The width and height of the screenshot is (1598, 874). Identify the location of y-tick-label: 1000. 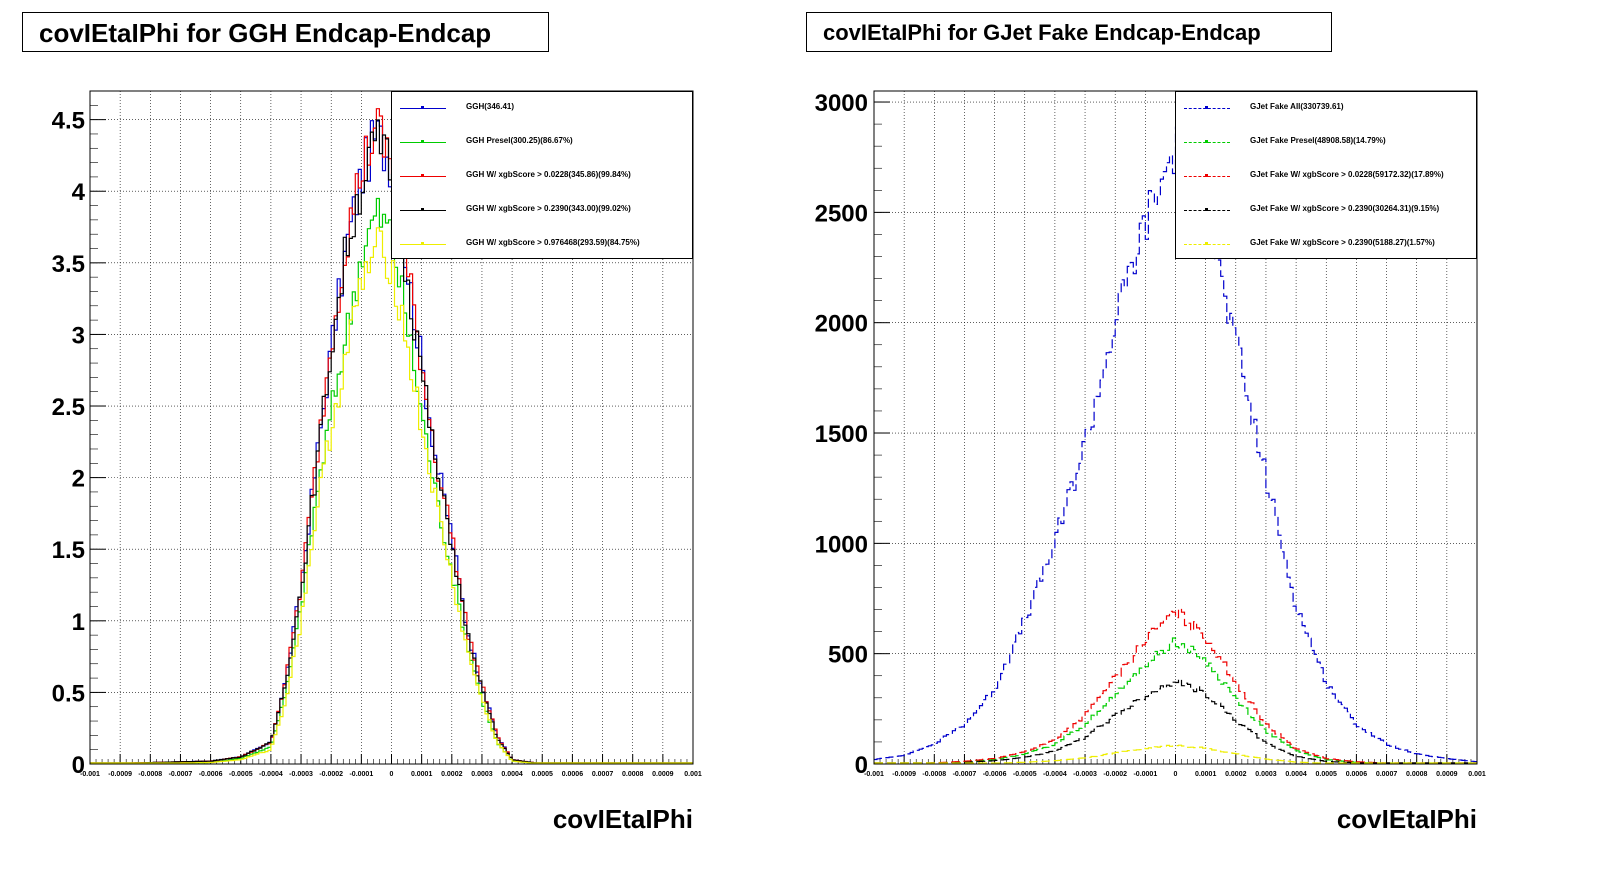
(841, 544).